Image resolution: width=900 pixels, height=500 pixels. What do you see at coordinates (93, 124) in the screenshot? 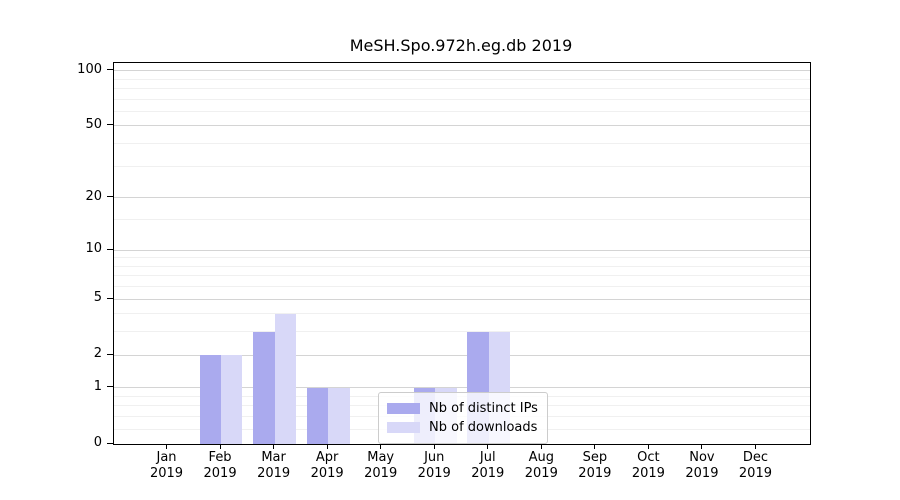
I see `y-tick-label: 50` at bounding box center [93, 124].